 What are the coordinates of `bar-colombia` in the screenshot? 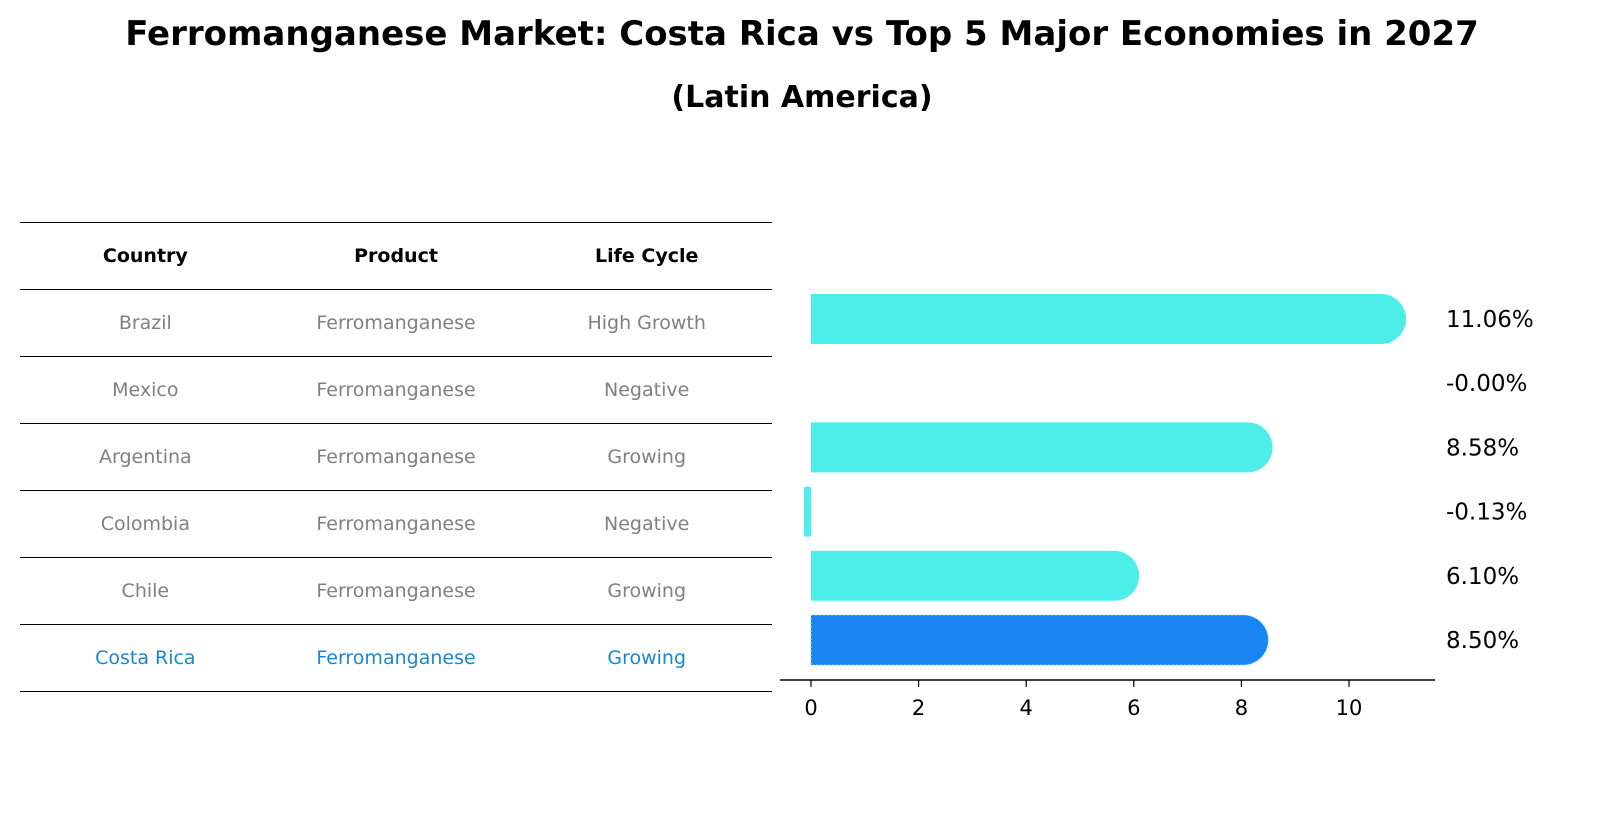 It's located at (807, 511).